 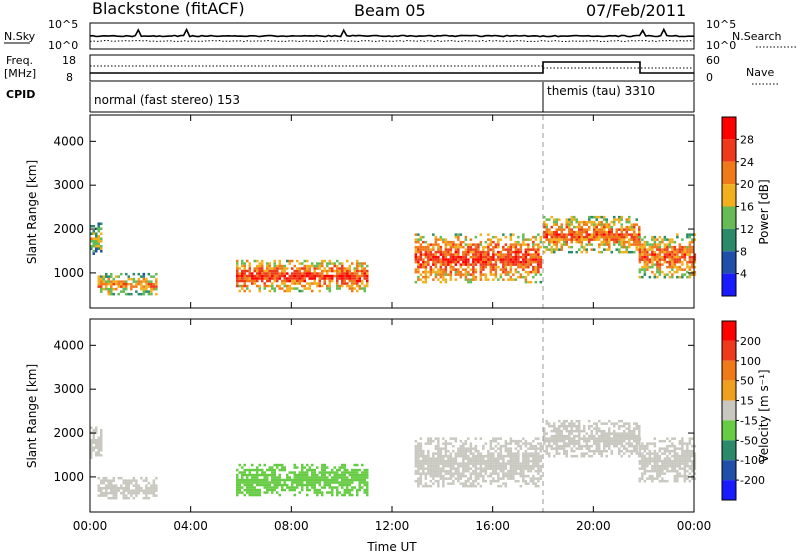 I want to click on power-colorbar-segment, so click(x=729, y=217).